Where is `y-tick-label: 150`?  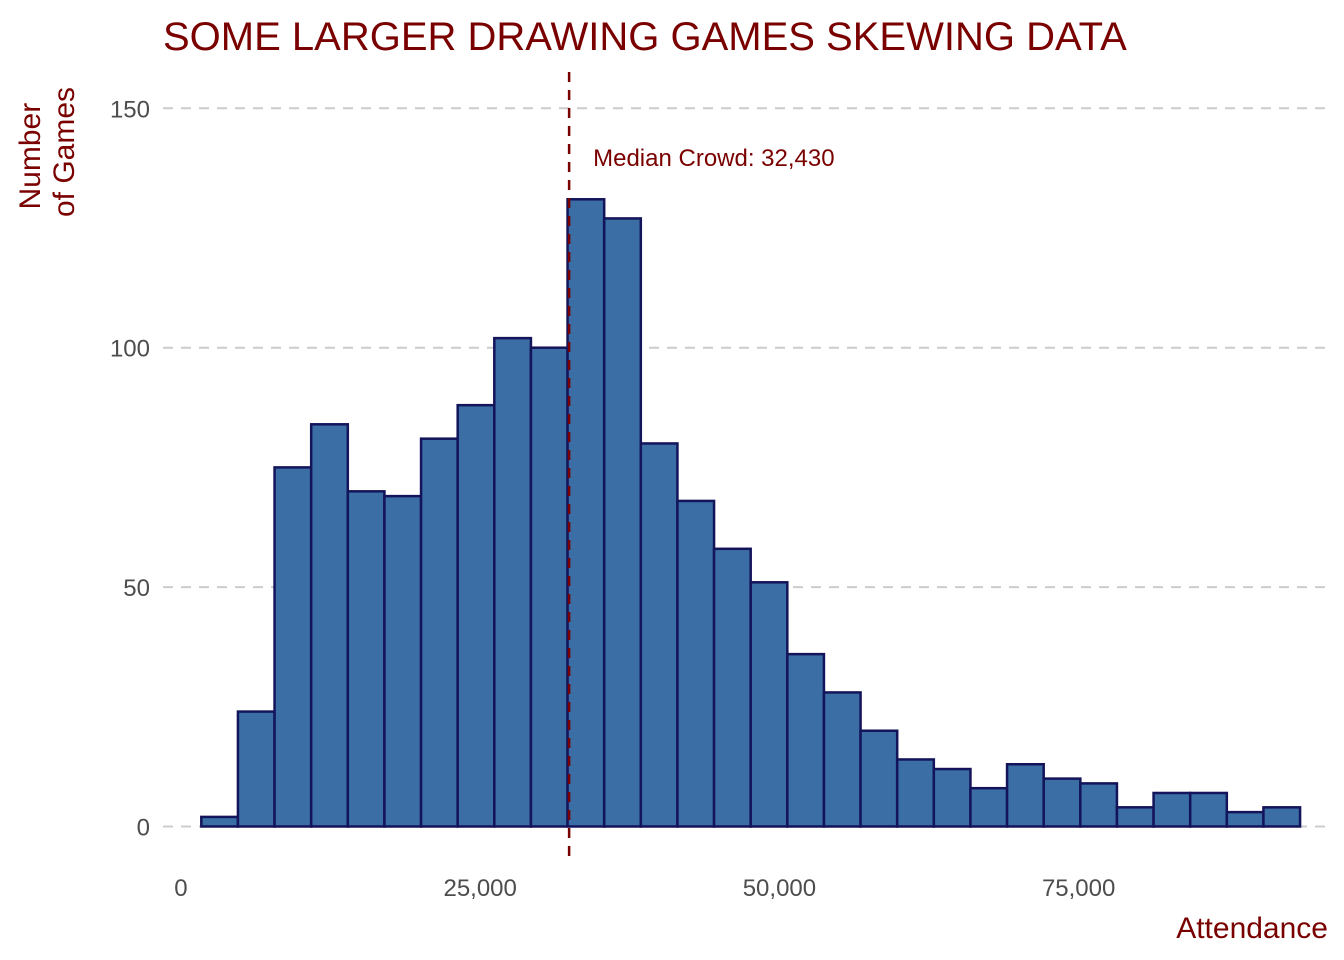
y-tick-label: 150 is located at coordinates (130, 109).